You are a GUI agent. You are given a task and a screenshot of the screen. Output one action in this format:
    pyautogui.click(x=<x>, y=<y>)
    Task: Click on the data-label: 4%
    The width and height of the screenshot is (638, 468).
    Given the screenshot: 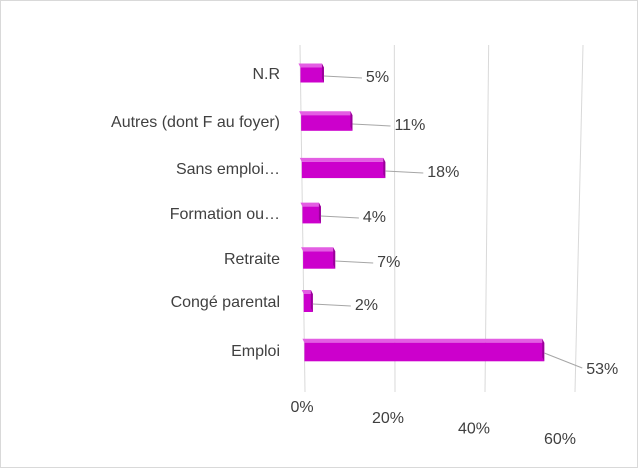 What is the action you would take?
    pyautogui.click(x=374, y=217)
    